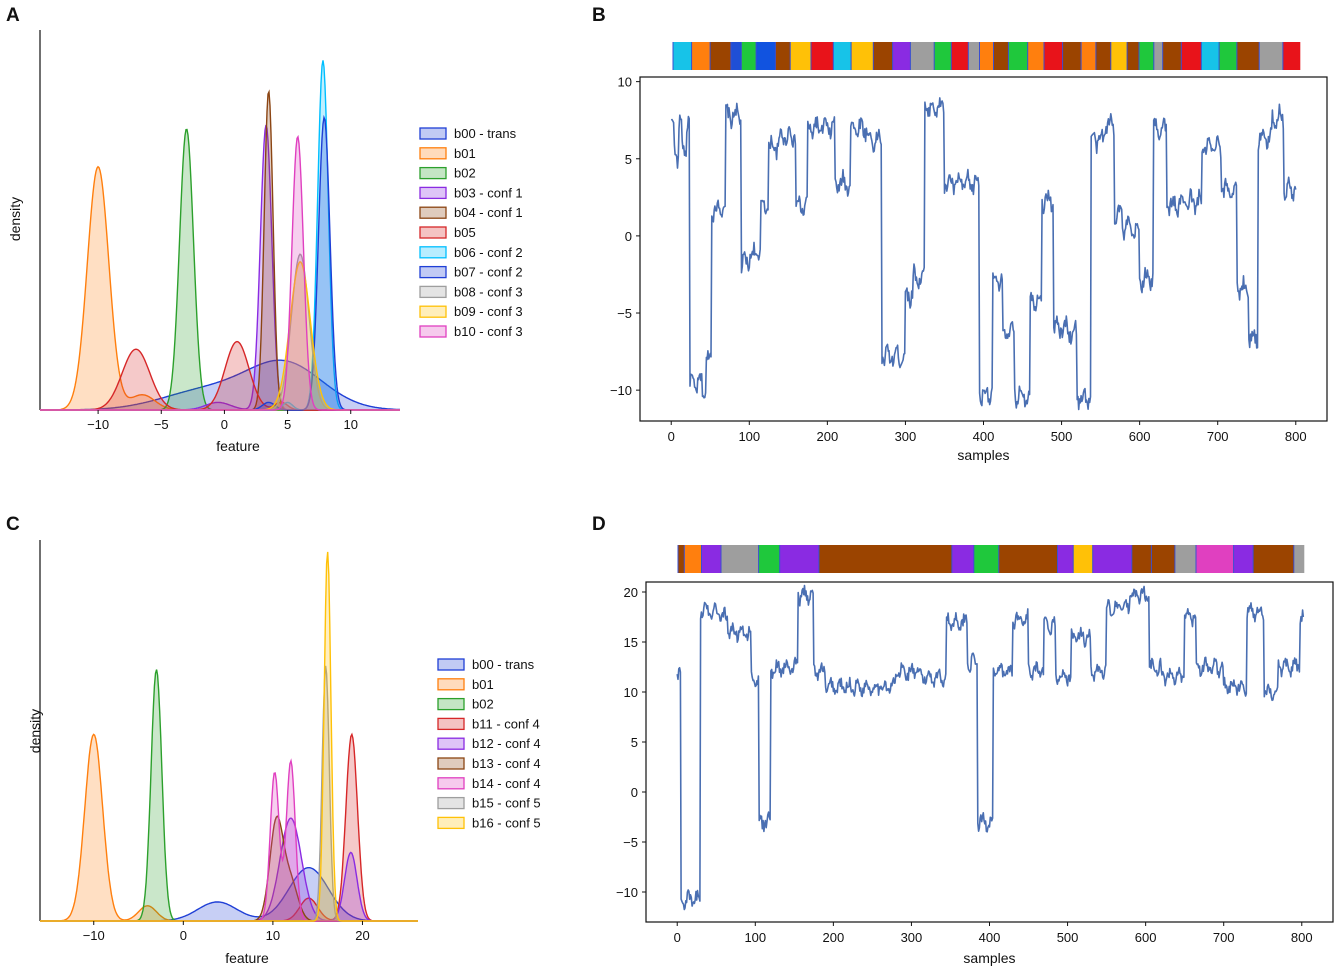  Describe the element at coordinates (506, 723) in the screenshot. I see `legend-entry-b11-conf-4: b11 - conf 4` at that location.